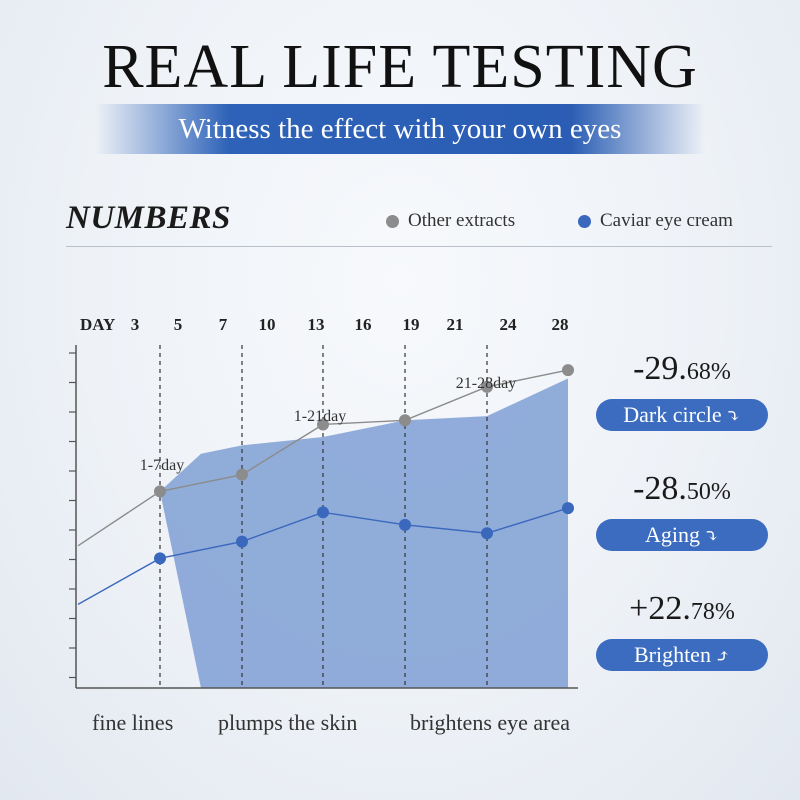  I want to click on subtitle-banner, so click(400, 129).